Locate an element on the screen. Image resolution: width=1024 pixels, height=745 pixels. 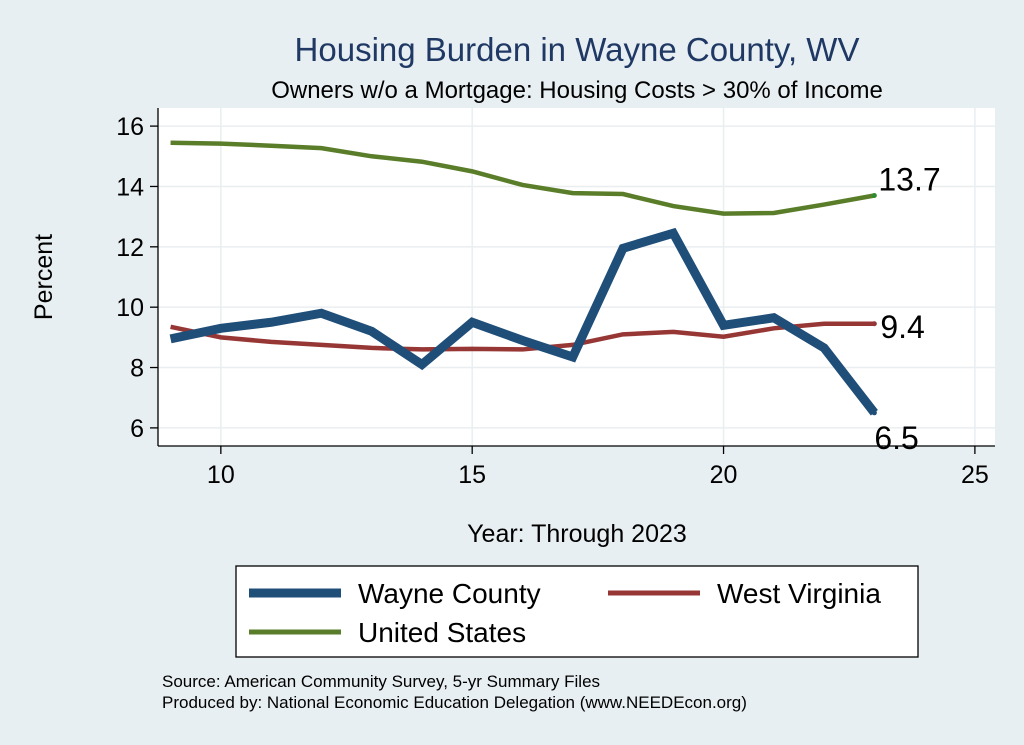
end-labels: 6.5 9.4 13.7 is located at coordinates (906, 309).